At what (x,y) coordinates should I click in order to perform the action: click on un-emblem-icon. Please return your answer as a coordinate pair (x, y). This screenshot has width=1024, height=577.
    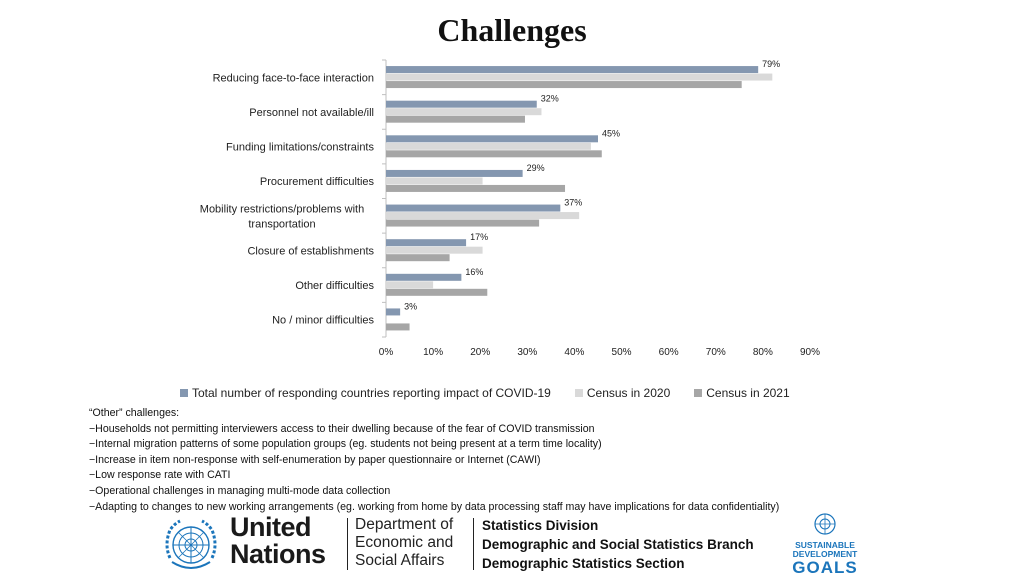
    Looking at the image, I should click on (191, 544).